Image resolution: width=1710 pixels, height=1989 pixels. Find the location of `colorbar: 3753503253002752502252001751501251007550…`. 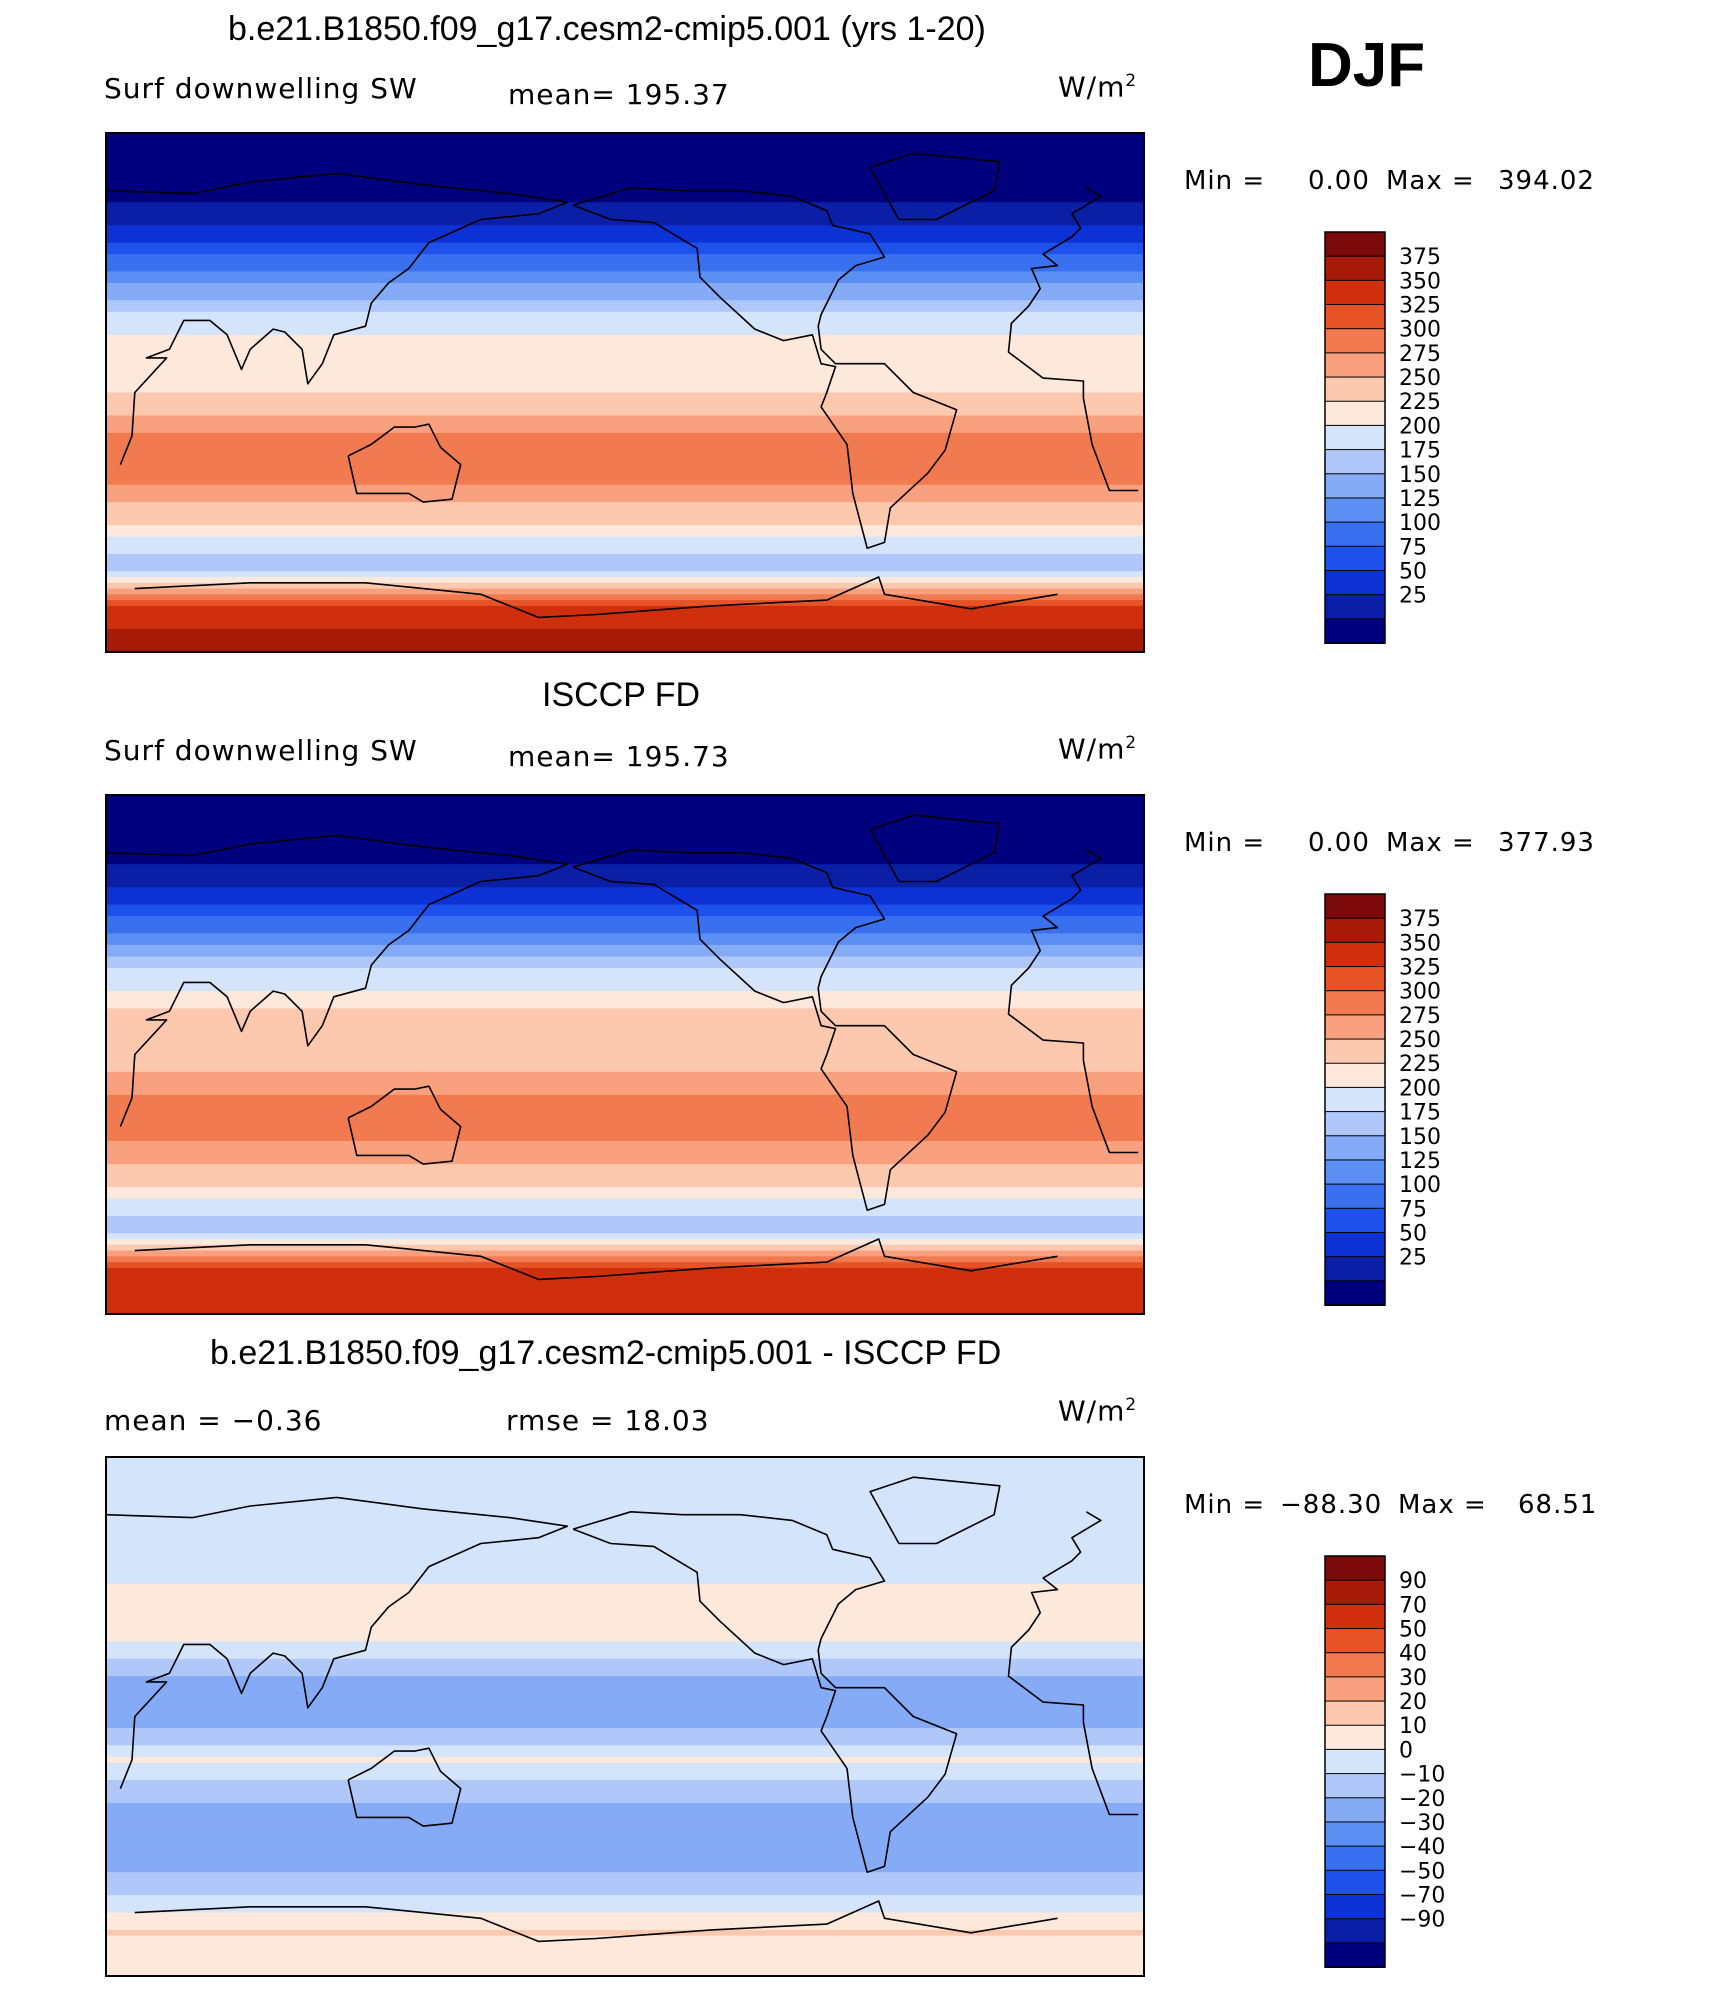

colorbar: 3753503253002752502252001751501251007550… is located at coordinates (1382, 438).